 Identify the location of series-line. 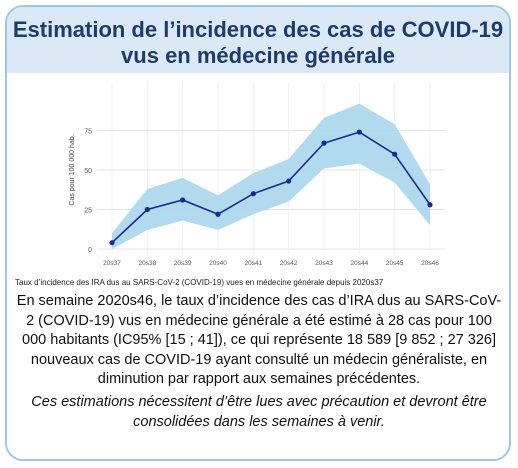
(271, 187).